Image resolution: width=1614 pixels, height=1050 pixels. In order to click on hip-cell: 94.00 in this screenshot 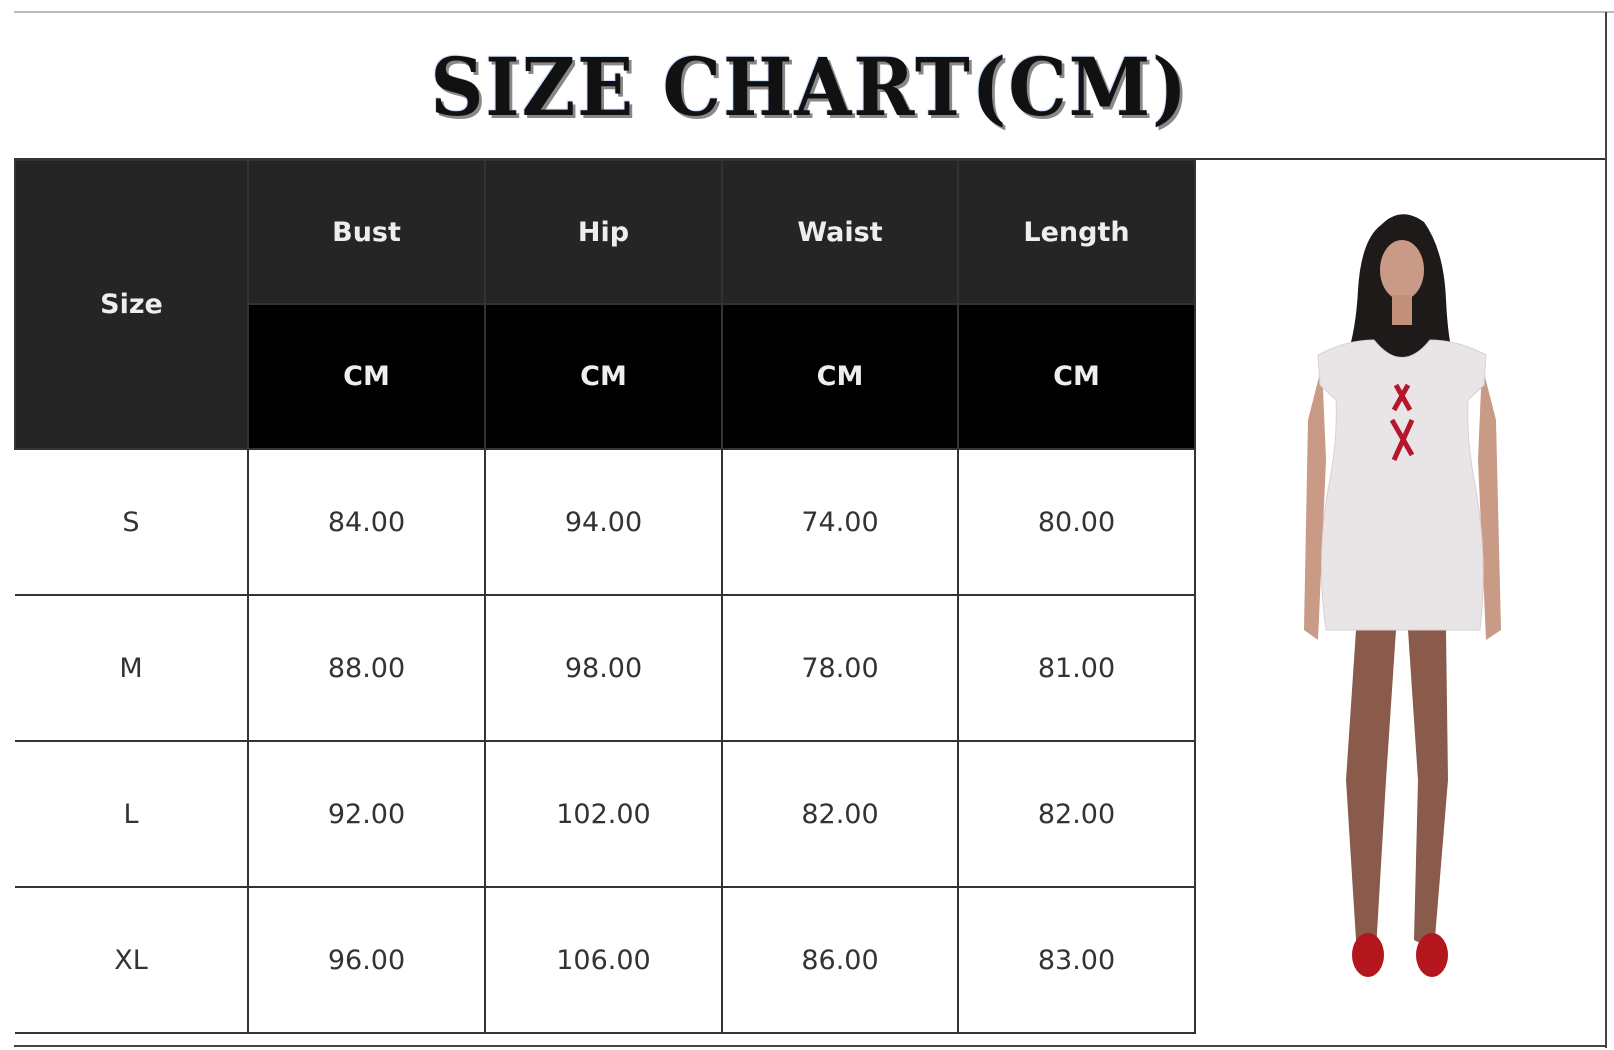, I will do `click(603, 522)`.